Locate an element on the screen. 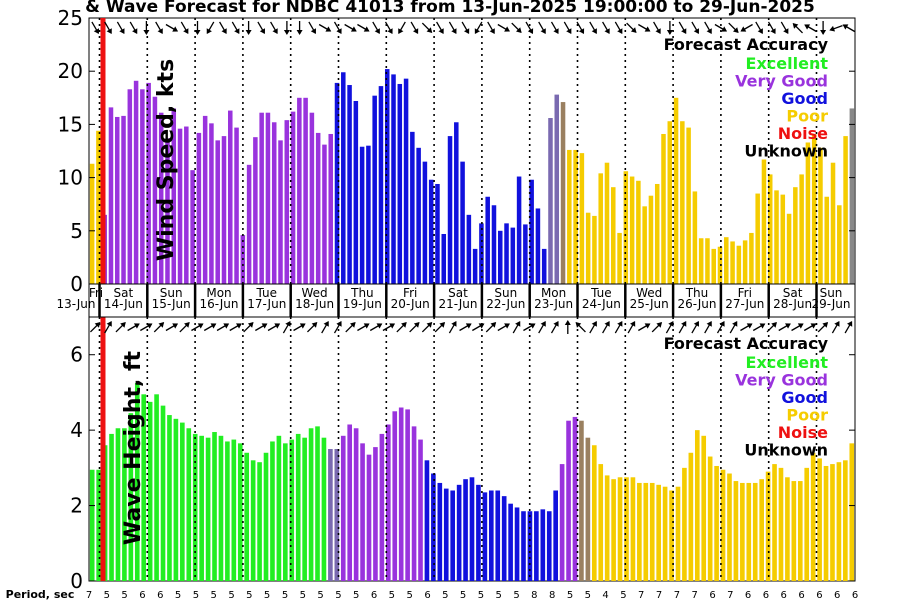 The image size is (900, 604). wave-legend-title: Forecast Accuracy is located at coordinates (746, 343).